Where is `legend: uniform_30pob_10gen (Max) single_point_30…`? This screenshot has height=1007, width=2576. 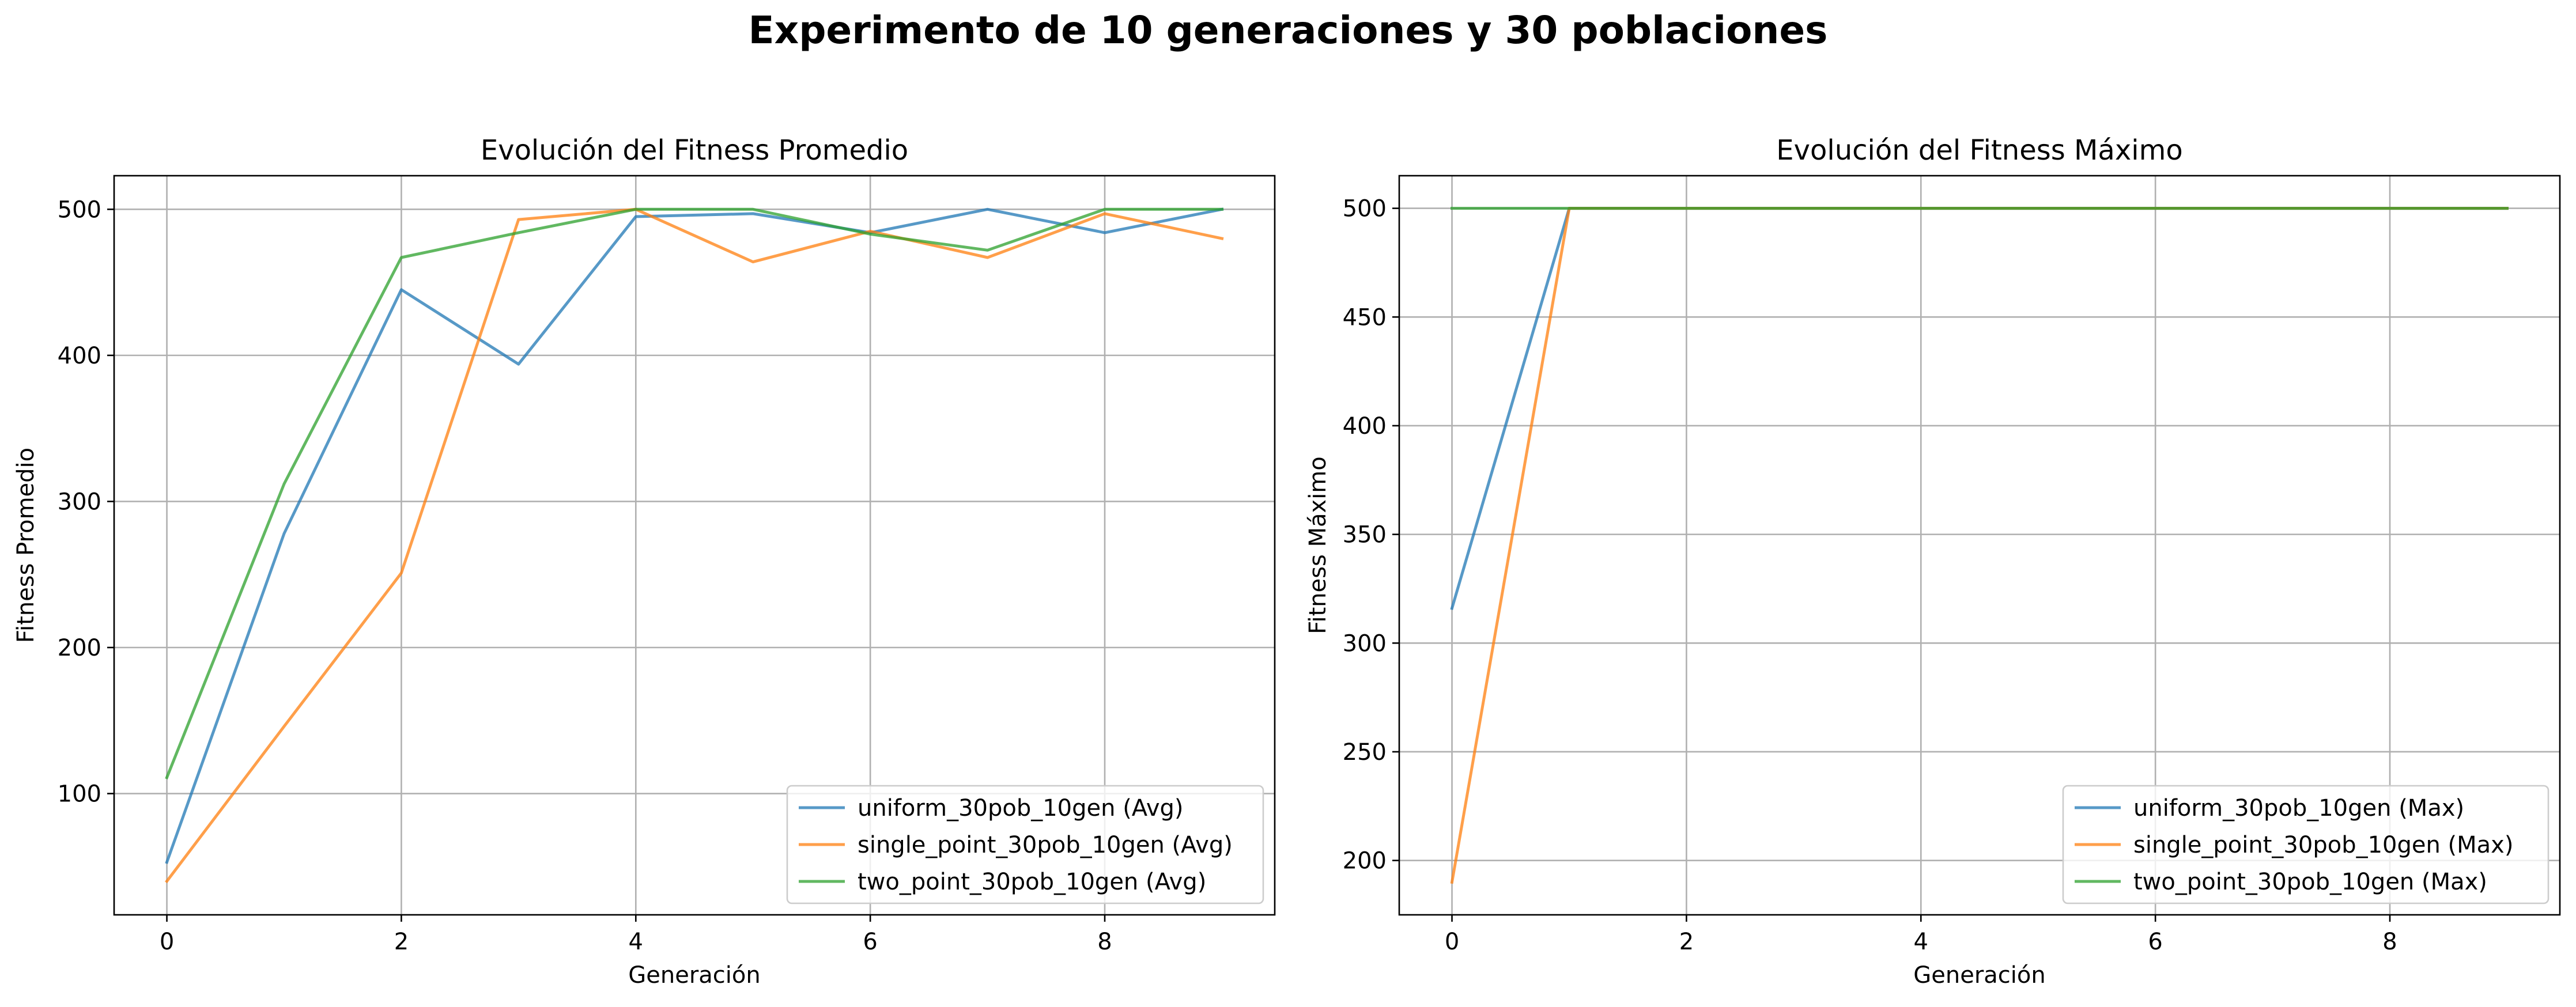 legend: uniform_30pob_10gen (Max) single_point_30… is located at coordinates (2305, 844).